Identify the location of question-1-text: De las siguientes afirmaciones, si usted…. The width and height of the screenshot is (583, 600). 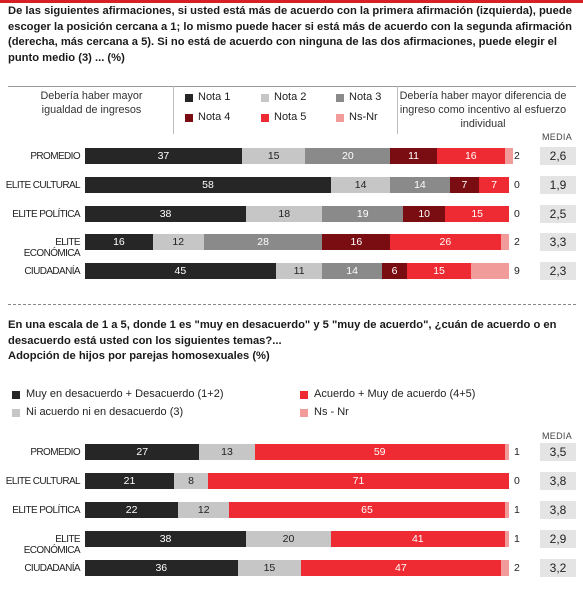
(290, 34).